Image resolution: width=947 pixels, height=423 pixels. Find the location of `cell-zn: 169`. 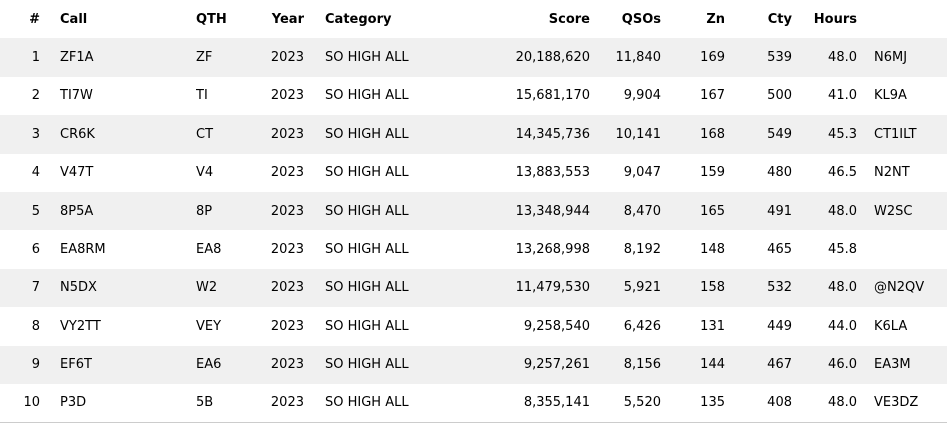

cell-zn: 169 is located at coordinates (712, 58).